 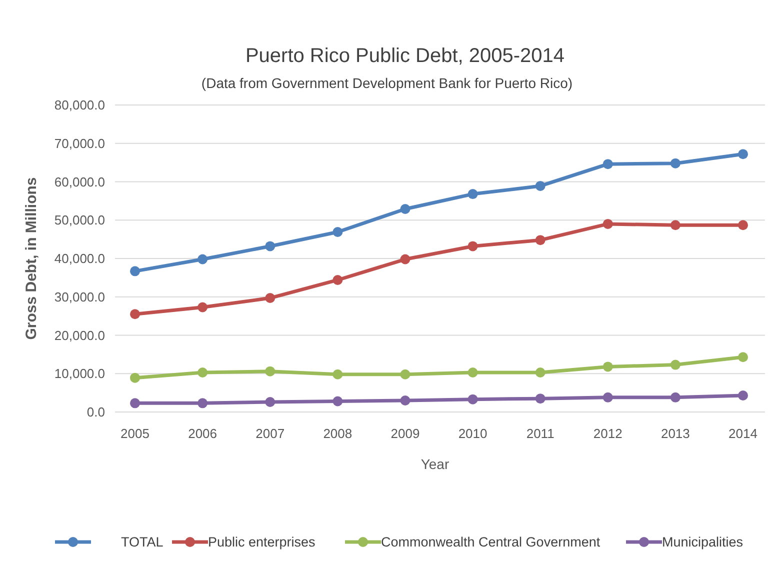 What do you see at coordinates (79, 143) in the screenshot?
I see `y-tick-label: 70,000.0` at bounding box center [79, 143].